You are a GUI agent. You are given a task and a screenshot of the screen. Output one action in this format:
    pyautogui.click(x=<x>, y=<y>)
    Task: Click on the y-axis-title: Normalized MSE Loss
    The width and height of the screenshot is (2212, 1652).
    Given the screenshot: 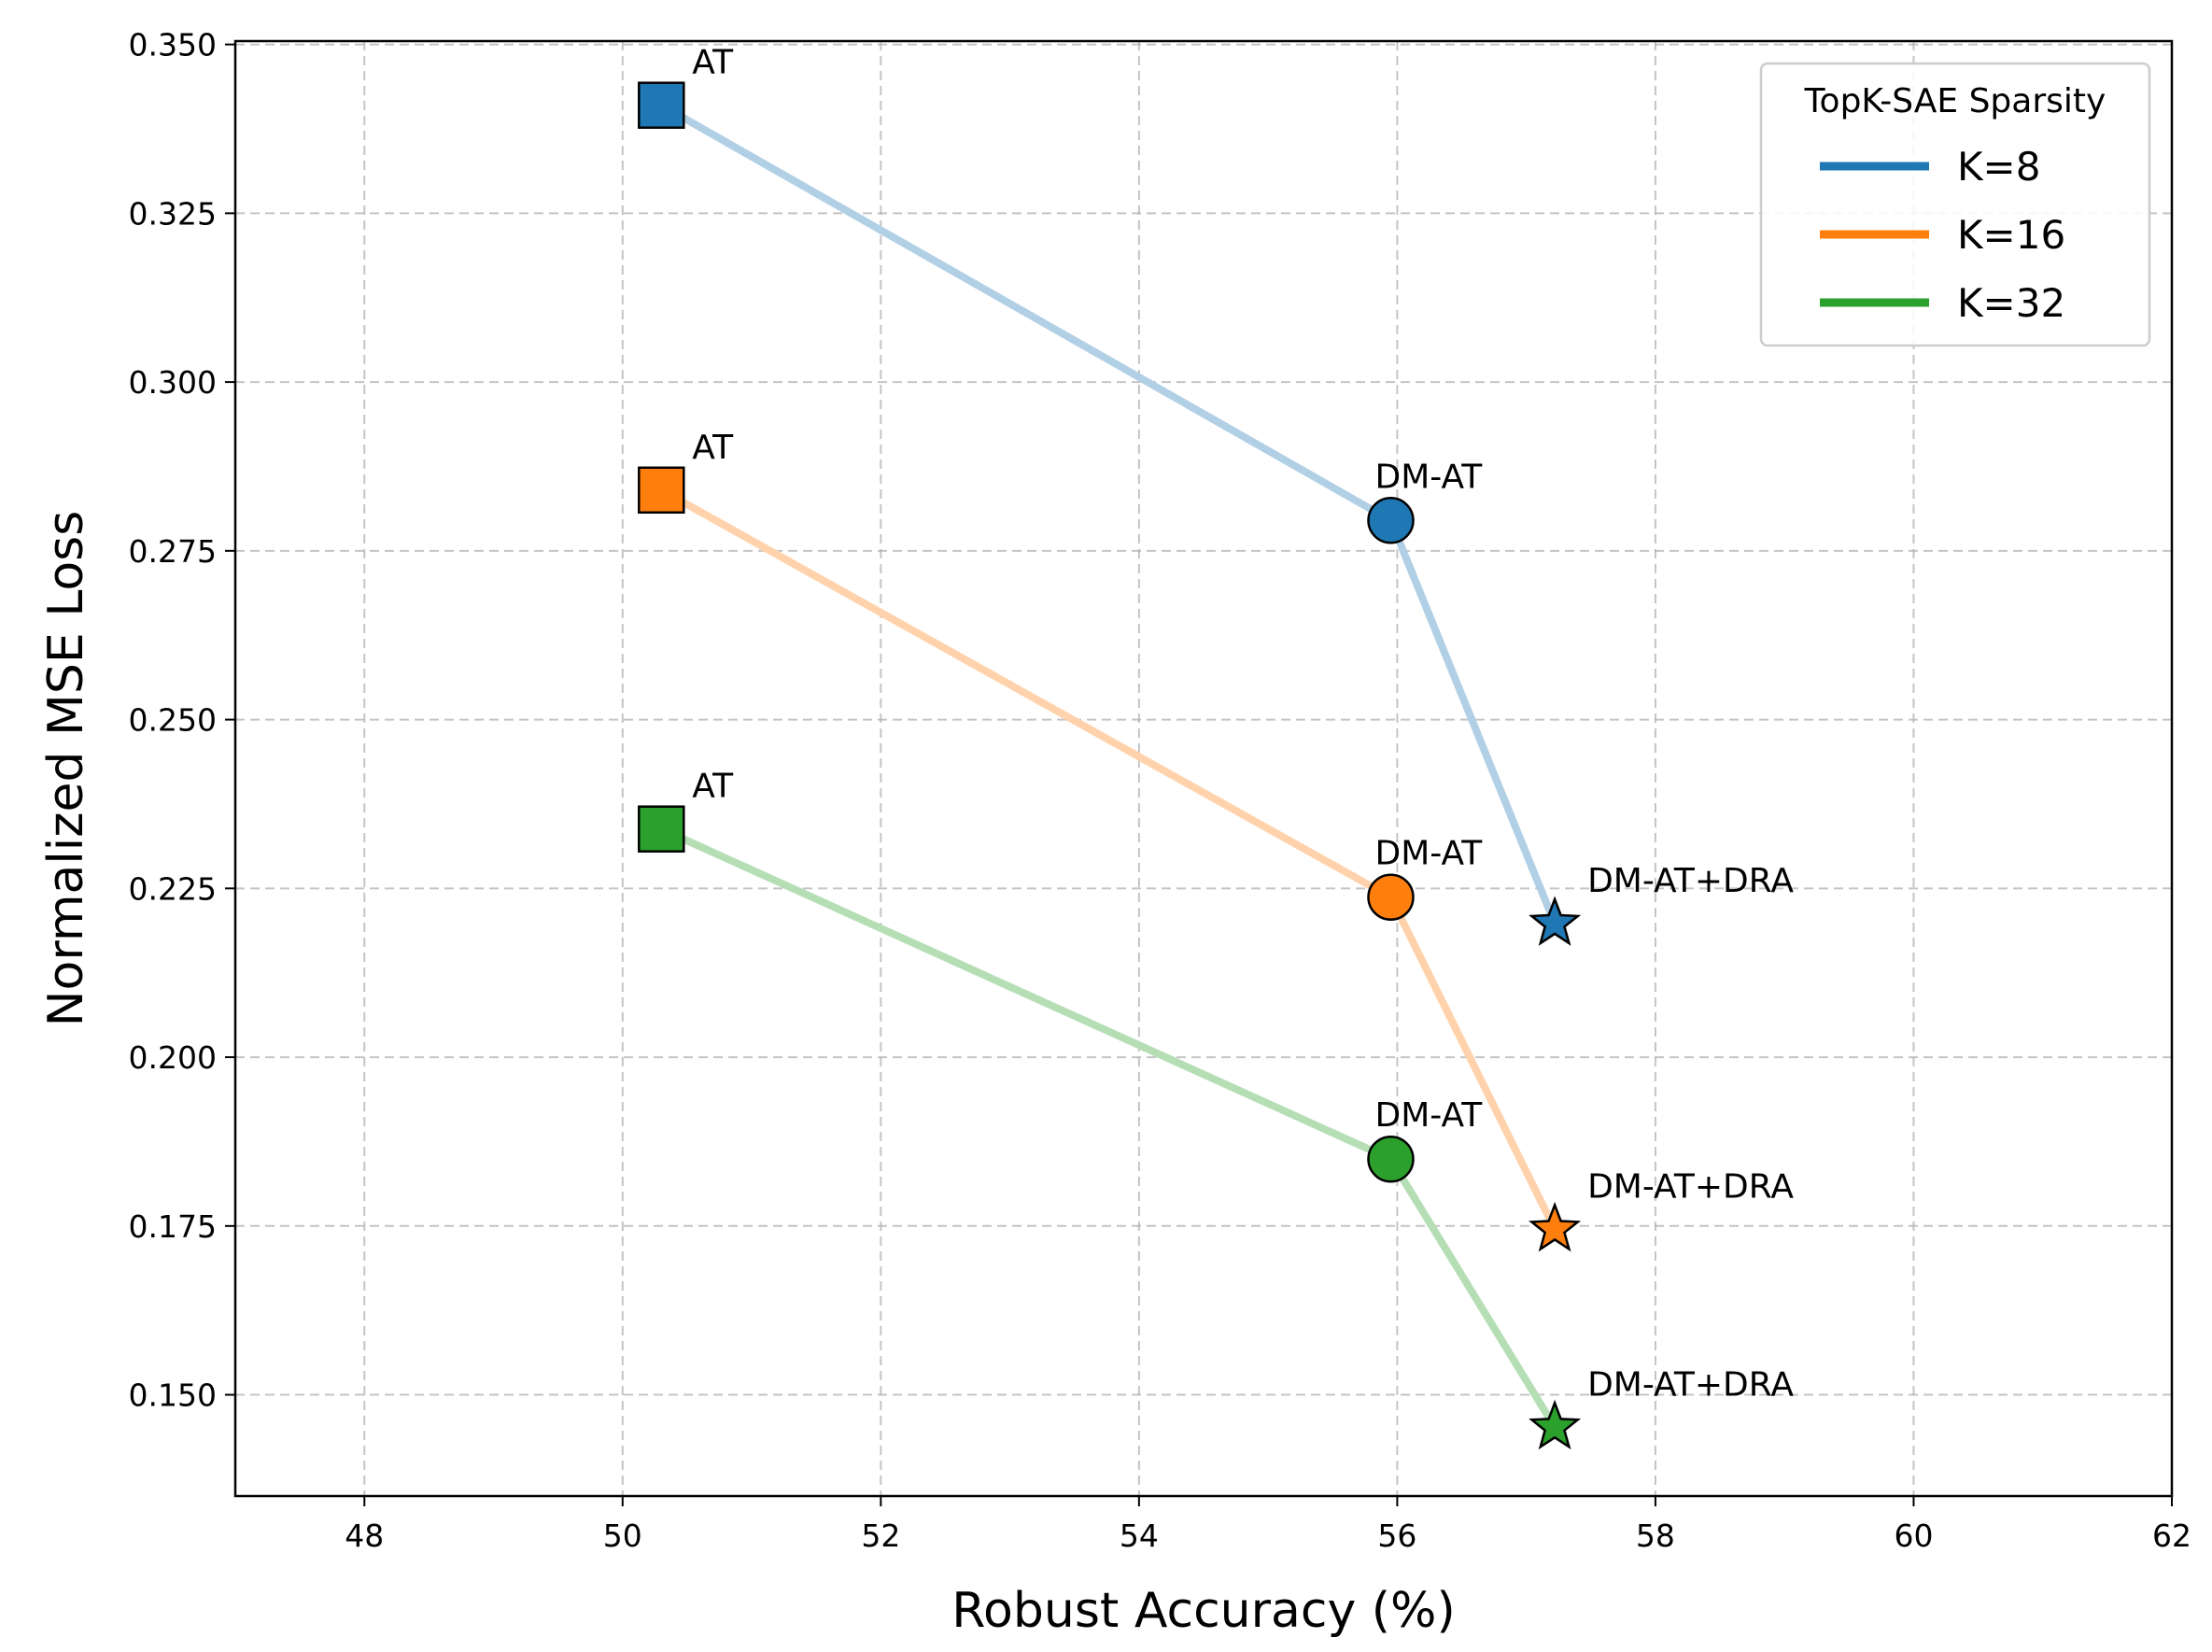 What is the action you would take?
    pyautogui.click(x=66, y=769)
    